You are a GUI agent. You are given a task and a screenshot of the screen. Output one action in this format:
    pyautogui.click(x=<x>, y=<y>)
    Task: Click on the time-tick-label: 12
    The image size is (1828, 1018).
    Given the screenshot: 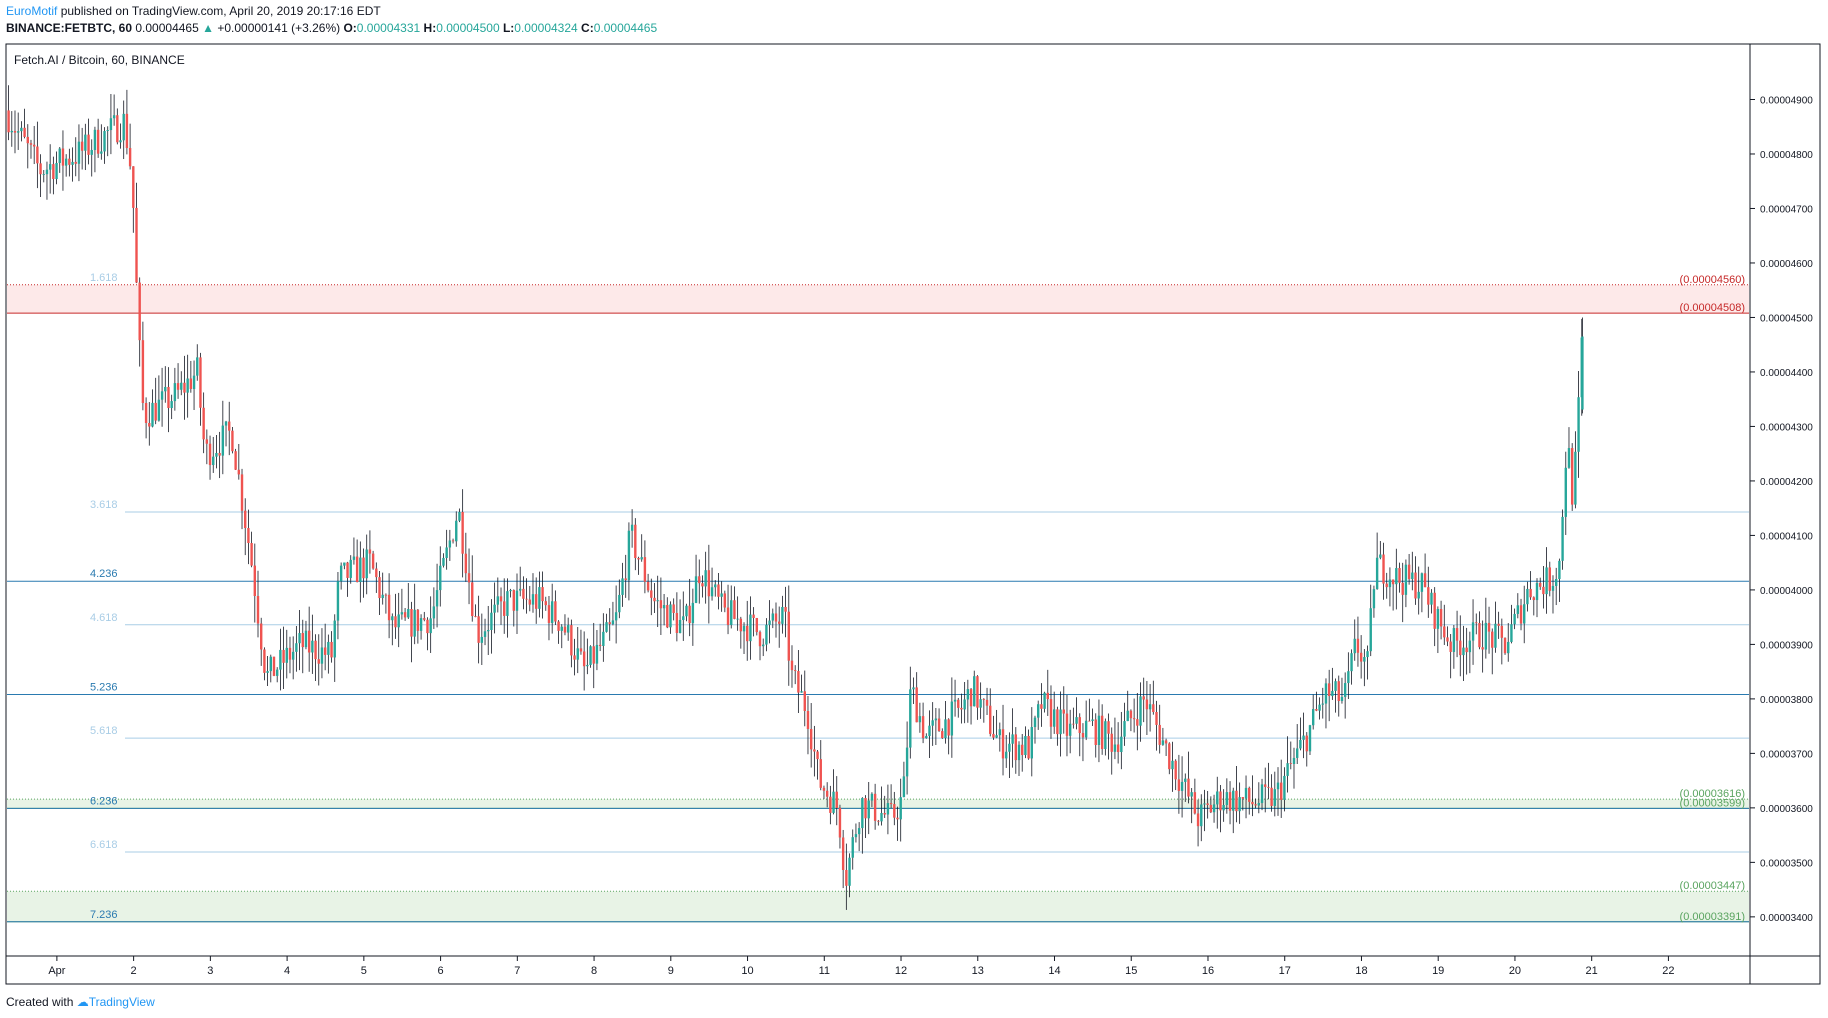 What is the action you would take?
    pyautogui.click(x=901, y=971)
    